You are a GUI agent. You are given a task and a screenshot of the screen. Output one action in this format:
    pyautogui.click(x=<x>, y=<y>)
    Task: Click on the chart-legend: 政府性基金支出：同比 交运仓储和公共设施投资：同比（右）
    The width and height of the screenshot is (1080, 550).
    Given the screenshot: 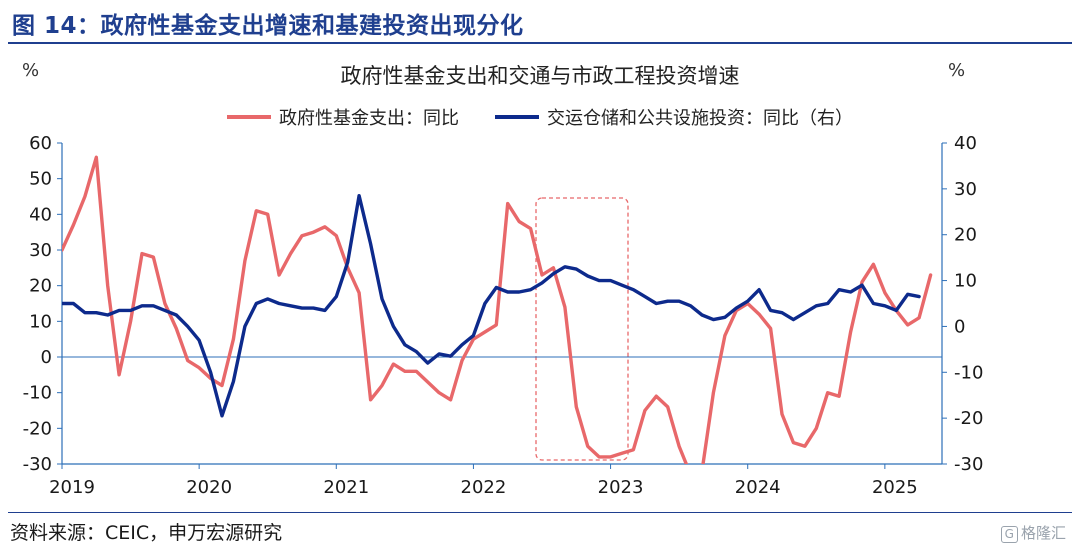 What is the action you would take?
    pyautogui.click(x=540, y=117)
    